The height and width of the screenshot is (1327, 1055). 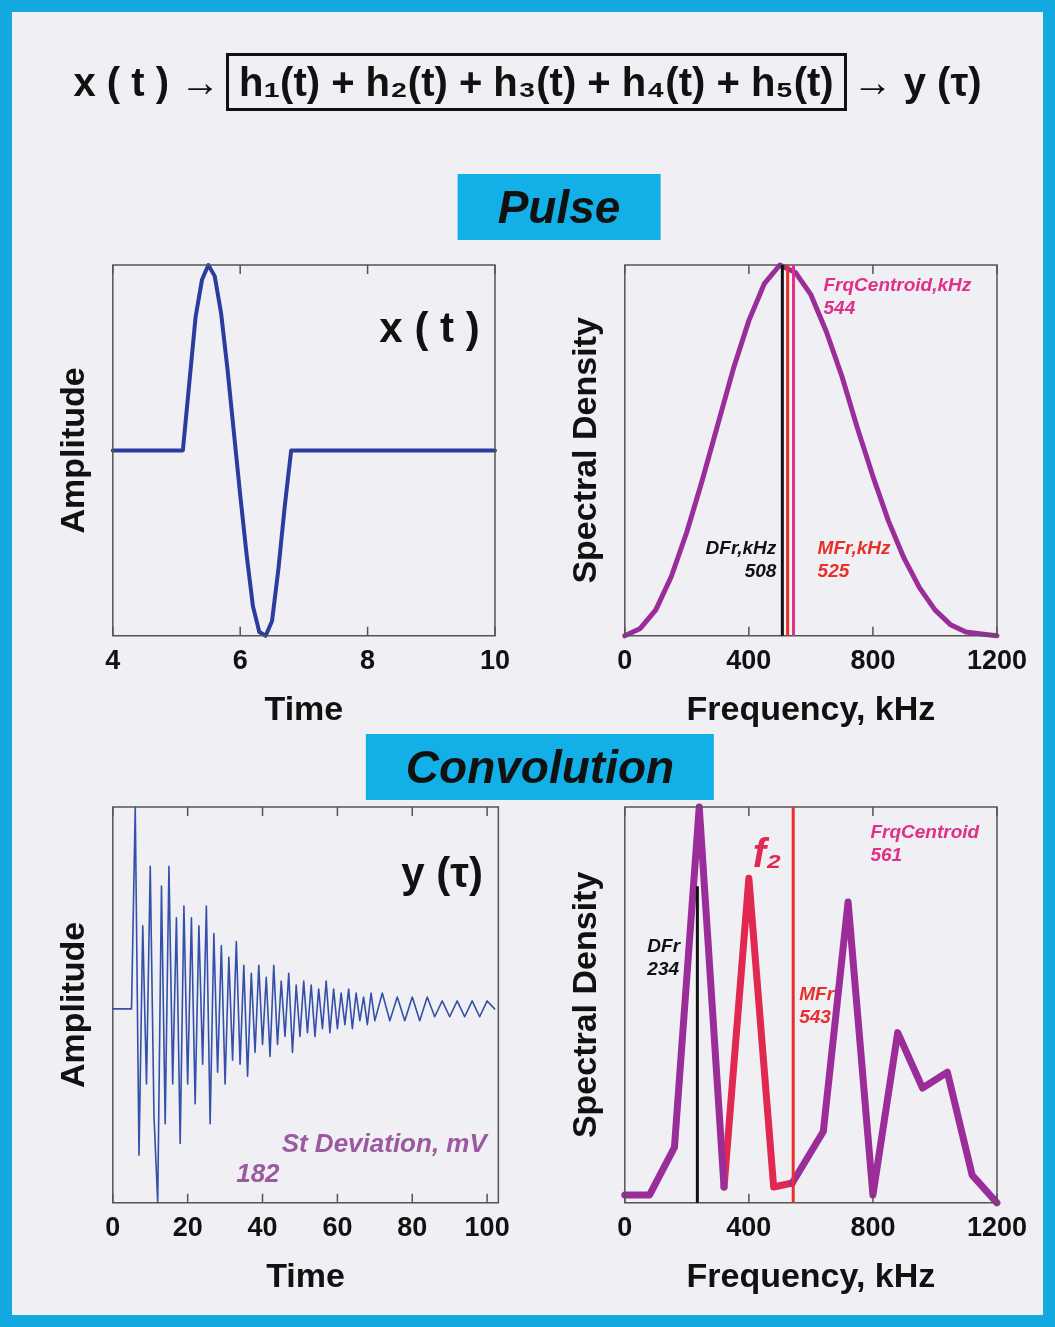 What do you see at coordinates (187, 1227) in the screenshot?
I see `x-tick-label: 20` at bounding box center [187, 1227].